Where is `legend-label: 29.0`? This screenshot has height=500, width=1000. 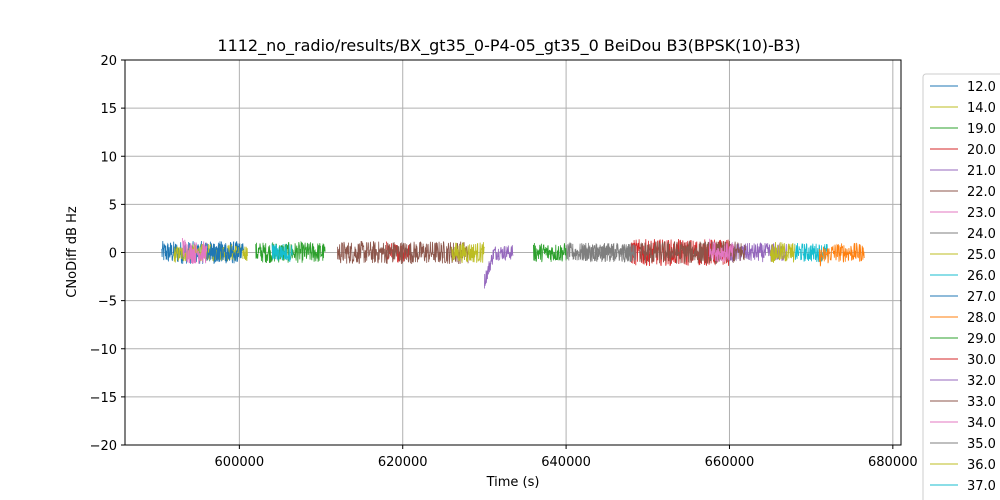
legend-label: 29.0 is located at coordinates (981, 339).